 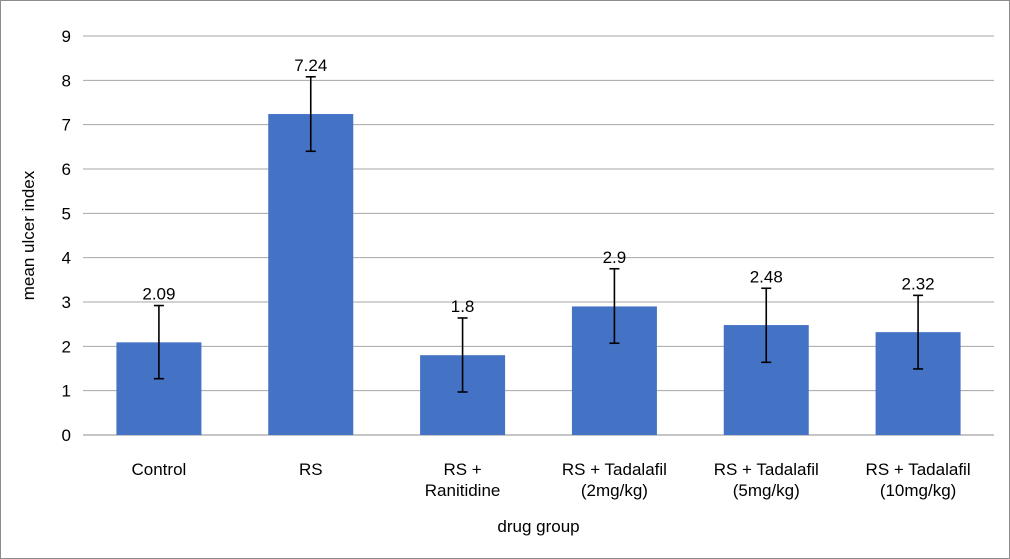 What do you see at coordinates (614, 480) in the screenshot?
I see `category-label: RS + Tadalafil (2mg/kg)` at bounding box center [614, 480].